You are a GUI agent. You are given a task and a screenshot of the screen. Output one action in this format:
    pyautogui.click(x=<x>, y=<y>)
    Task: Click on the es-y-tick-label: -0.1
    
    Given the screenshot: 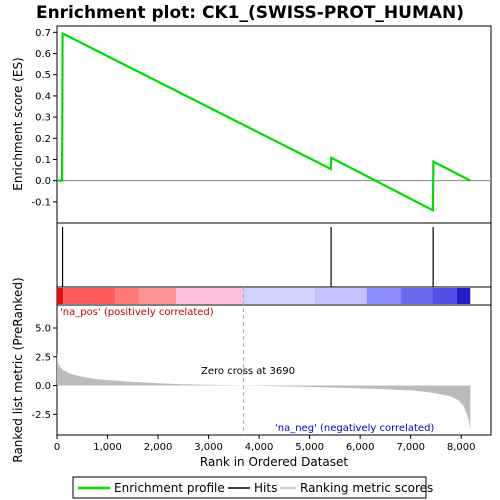 What is the action you would take?
    pyautogui.click(x=41, y=202)
    